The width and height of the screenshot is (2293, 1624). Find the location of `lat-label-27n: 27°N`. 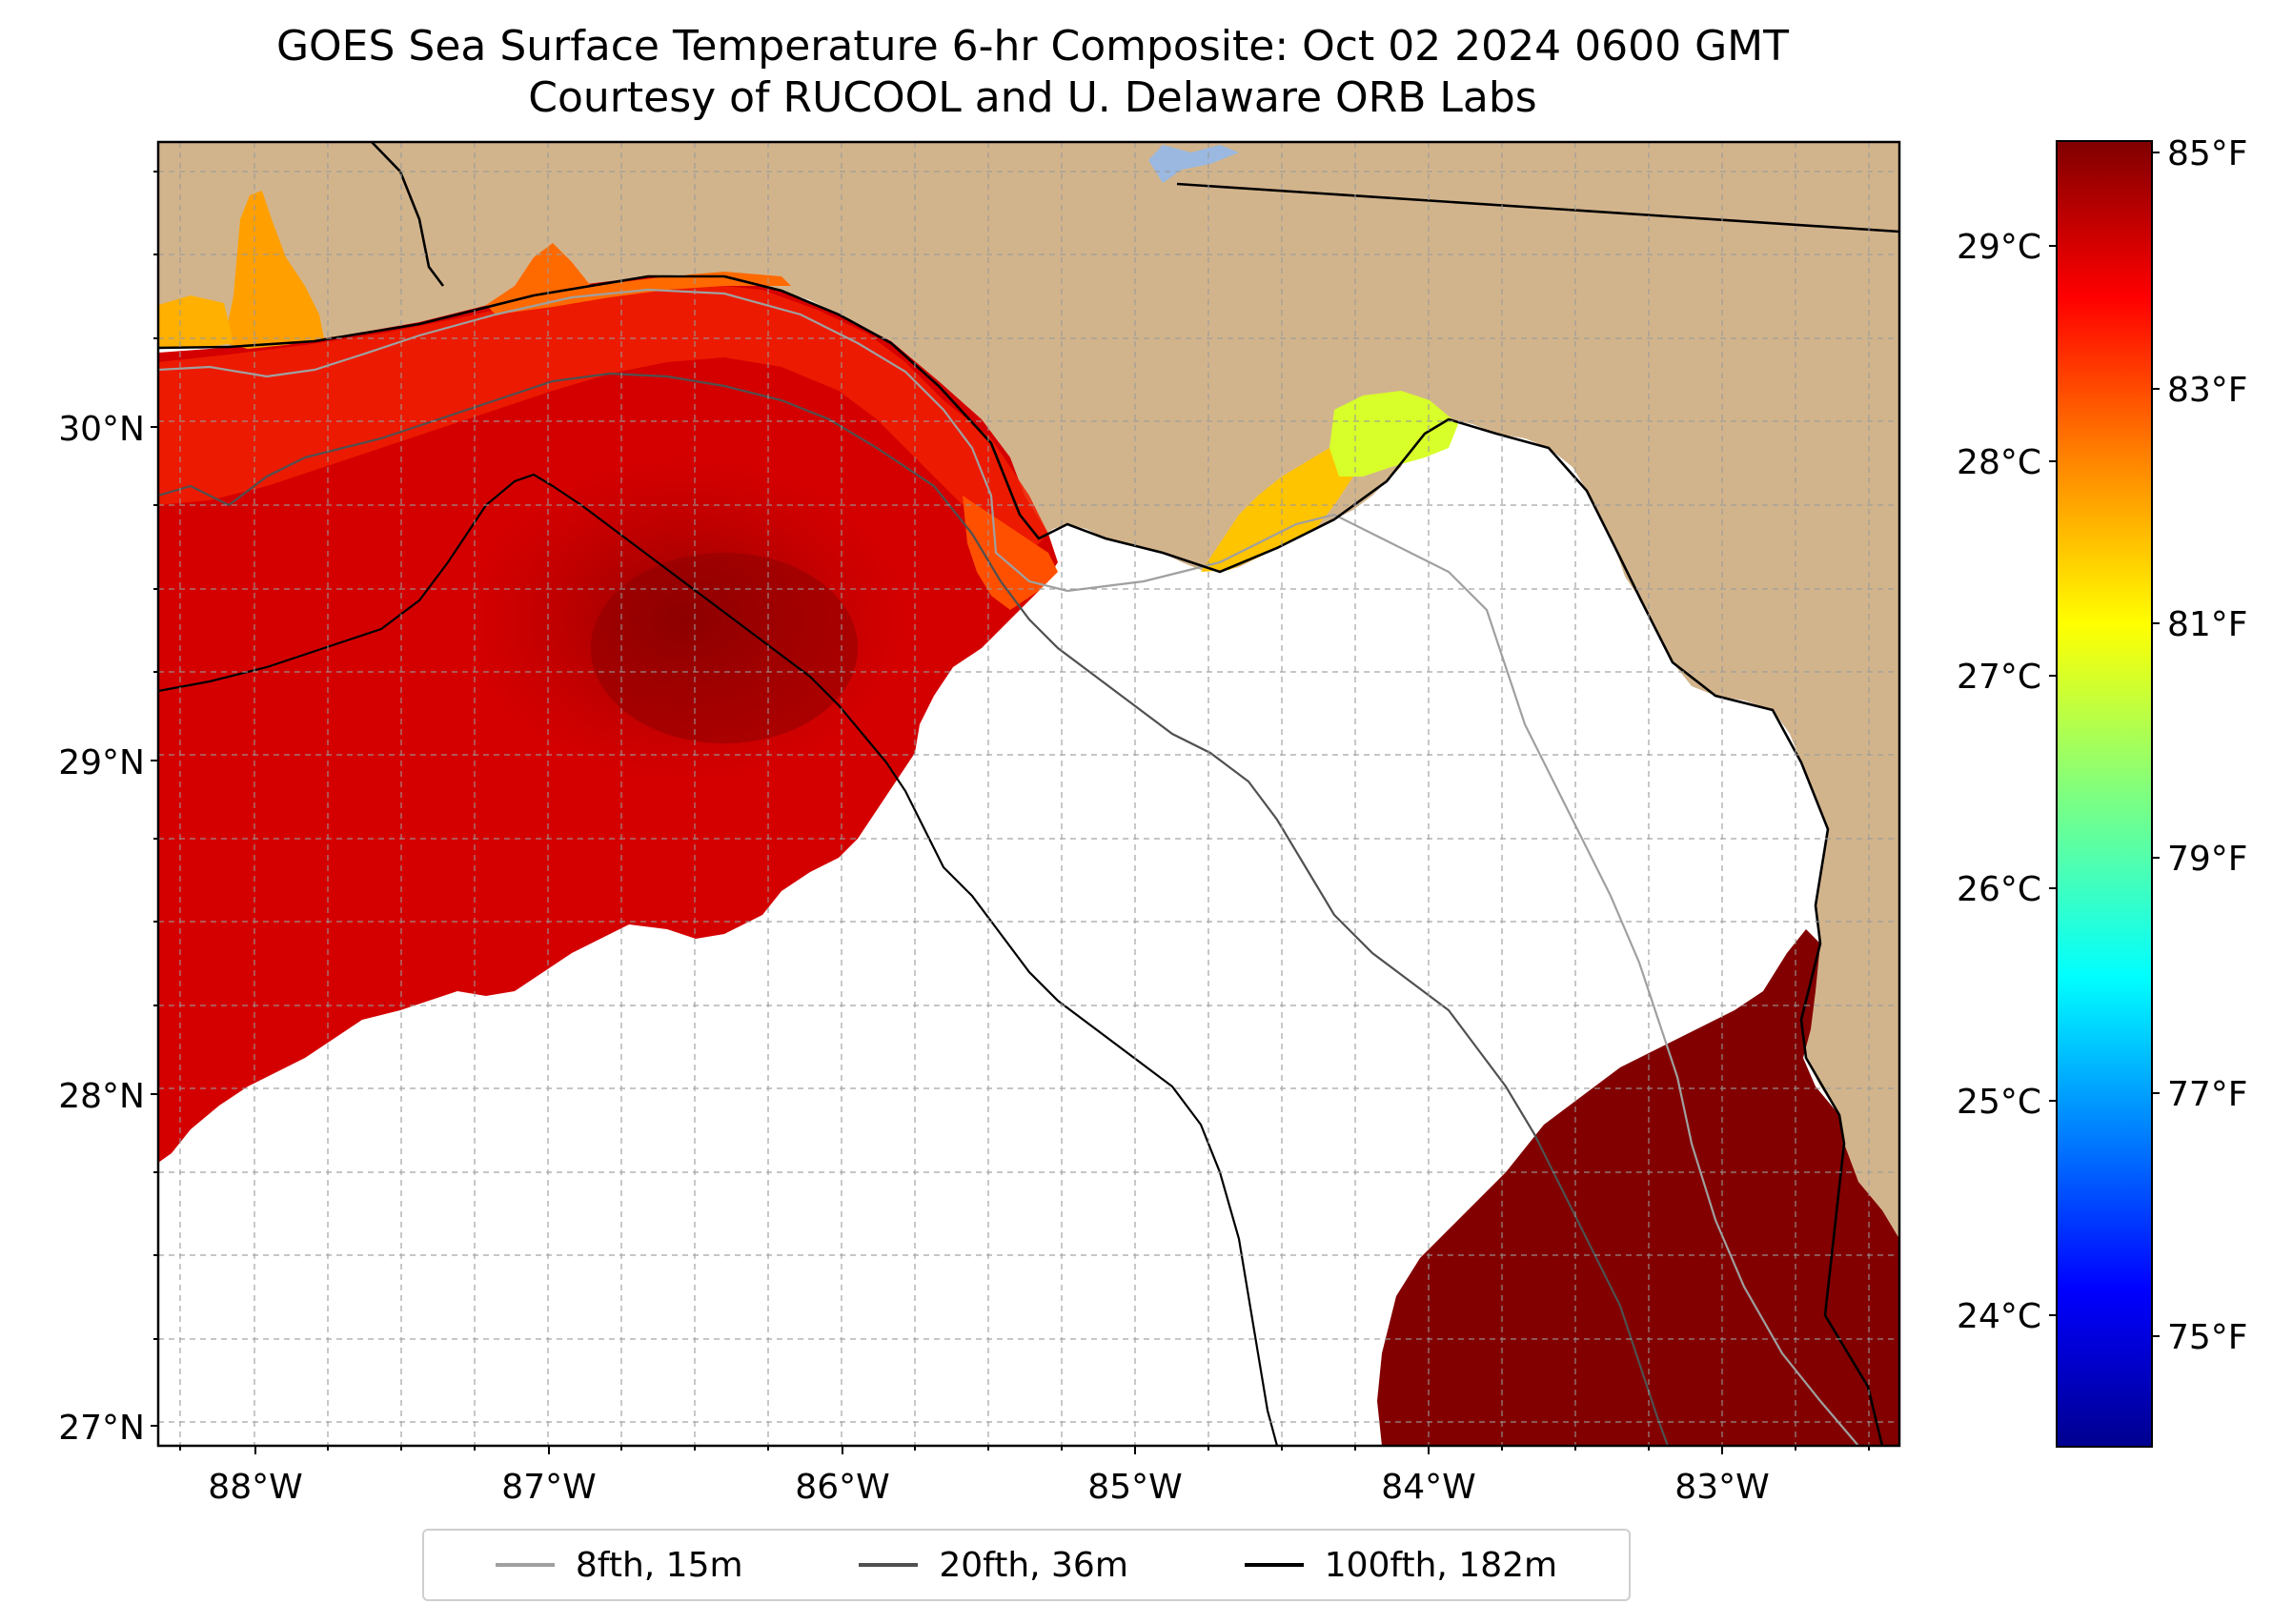

lat-label-27n: 27°N is located at coordinates (102, 1428).